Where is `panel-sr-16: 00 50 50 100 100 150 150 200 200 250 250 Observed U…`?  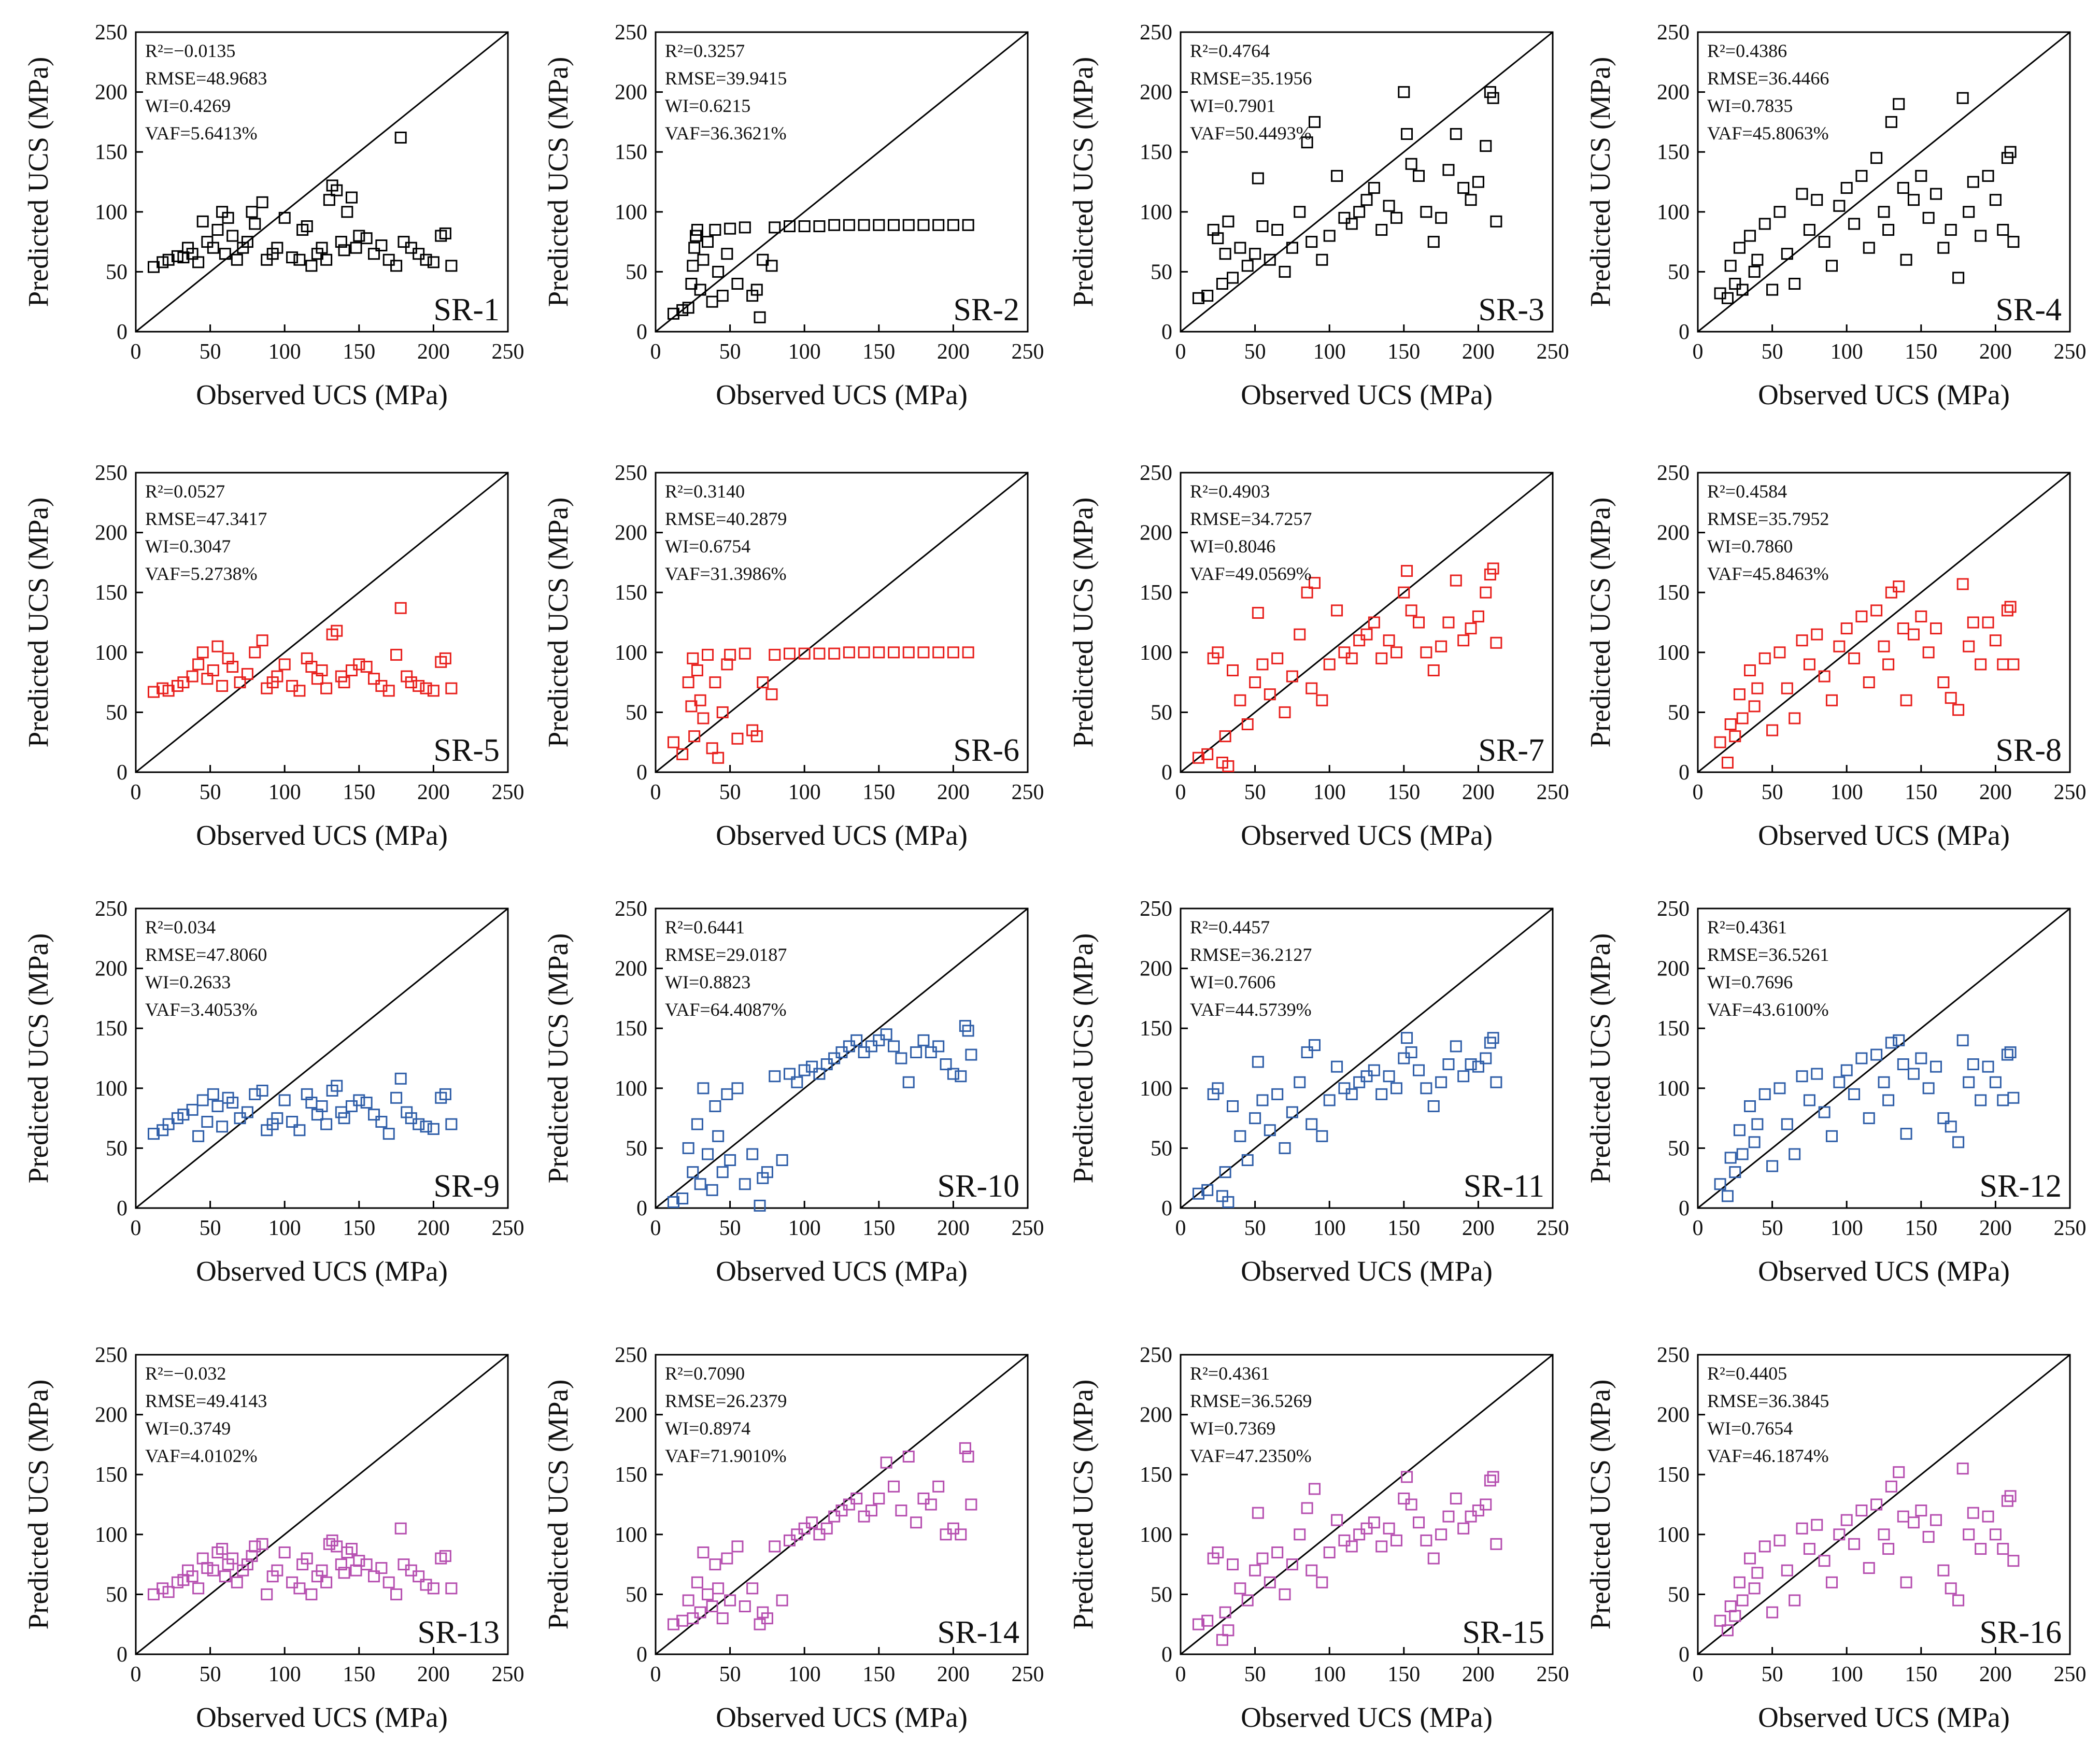 panel-sr-16: 00 50 50 100 100 150 150 200 200 250 250 Observed U… is located at coordinates (1835, 1538).